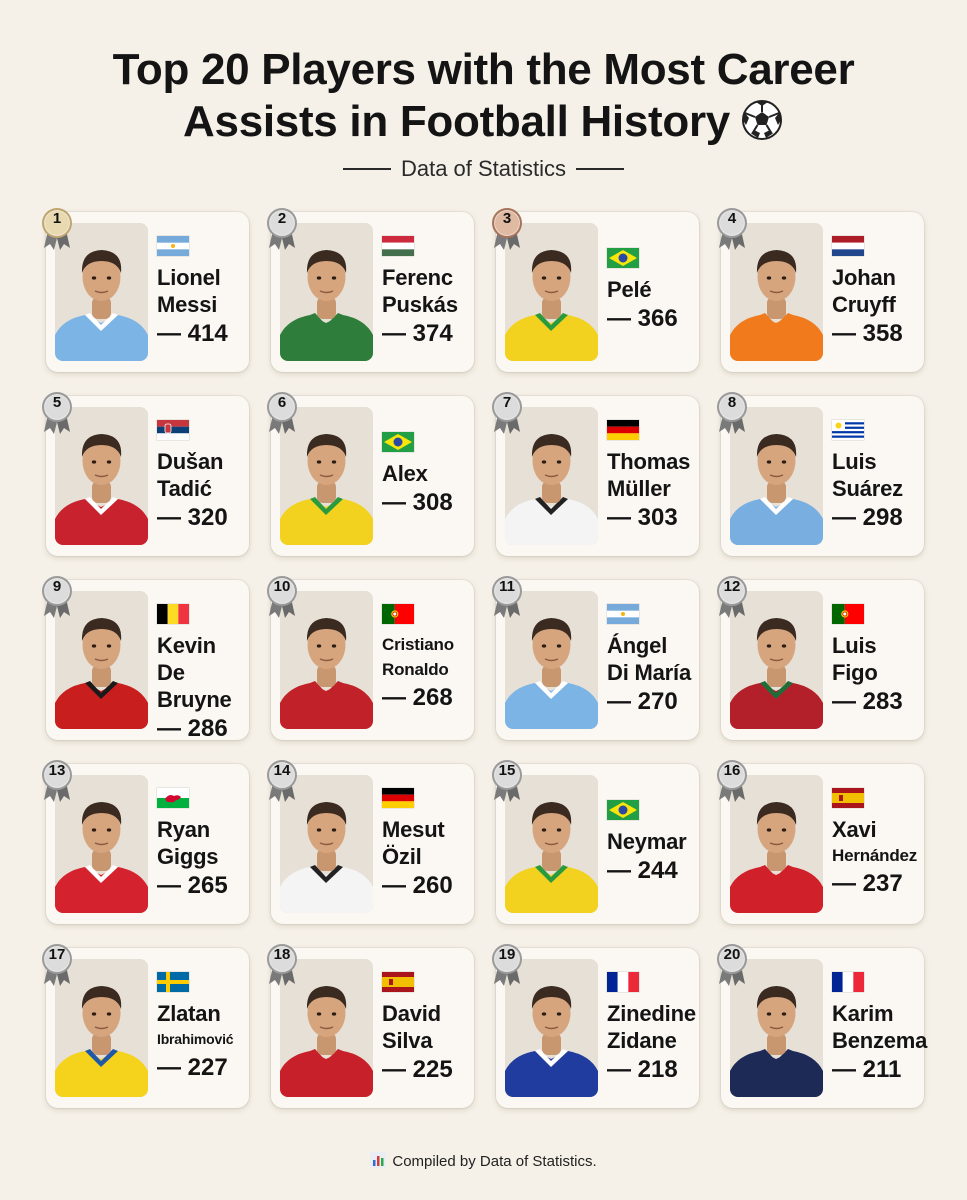 This screenshot has height=1200, width=967. I want to click on assist-count: — 225, so click(428, 1070).